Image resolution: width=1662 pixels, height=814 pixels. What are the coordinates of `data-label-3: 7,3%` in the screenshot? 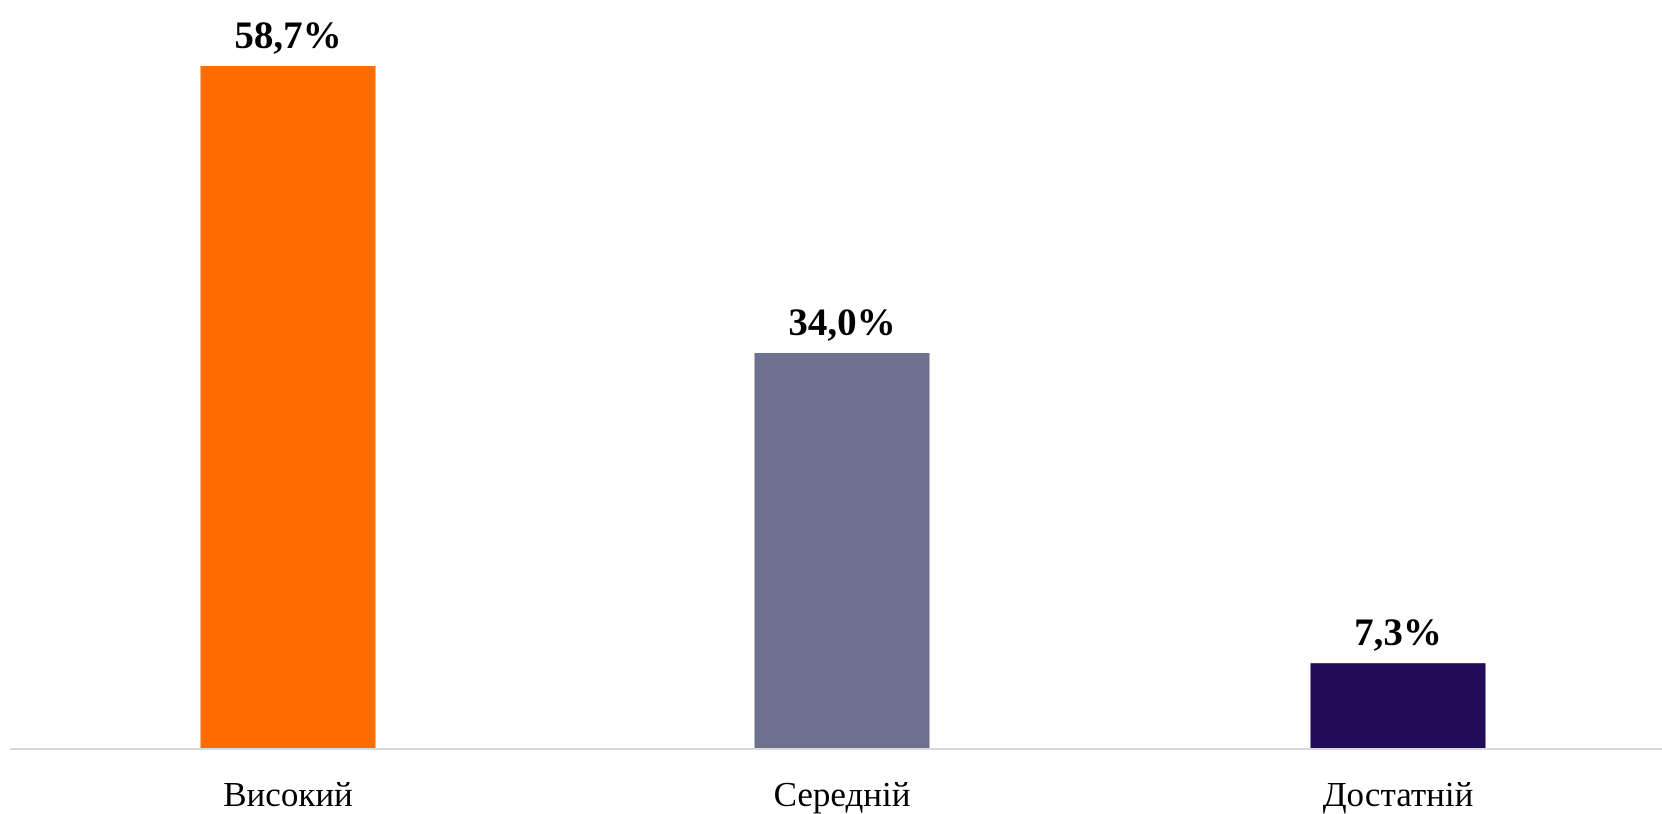 It's located at (1398, 632).